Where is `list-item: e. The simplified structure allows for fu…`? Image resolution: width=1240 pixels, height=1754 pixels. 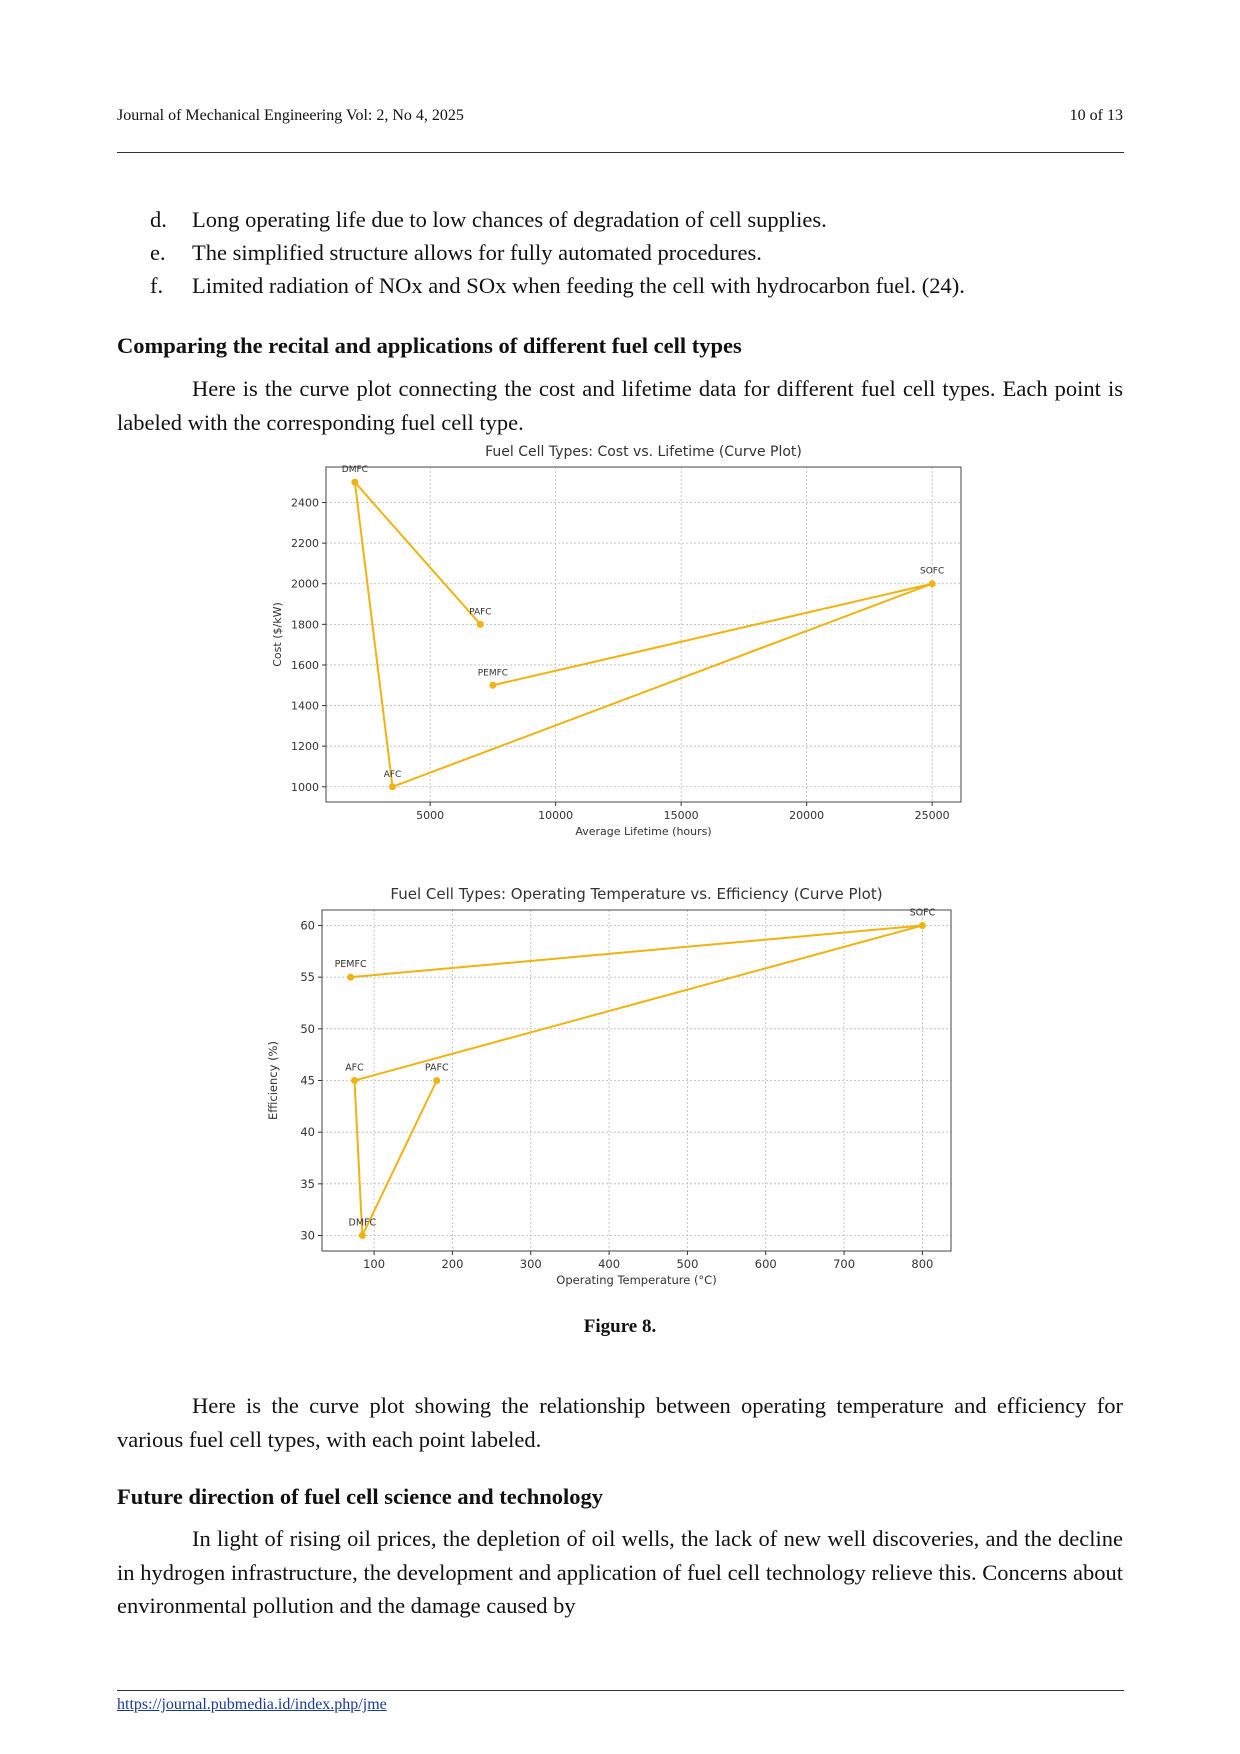
list-item: e. The simplified structure allows for fu… is located at coordinates (640, 253).